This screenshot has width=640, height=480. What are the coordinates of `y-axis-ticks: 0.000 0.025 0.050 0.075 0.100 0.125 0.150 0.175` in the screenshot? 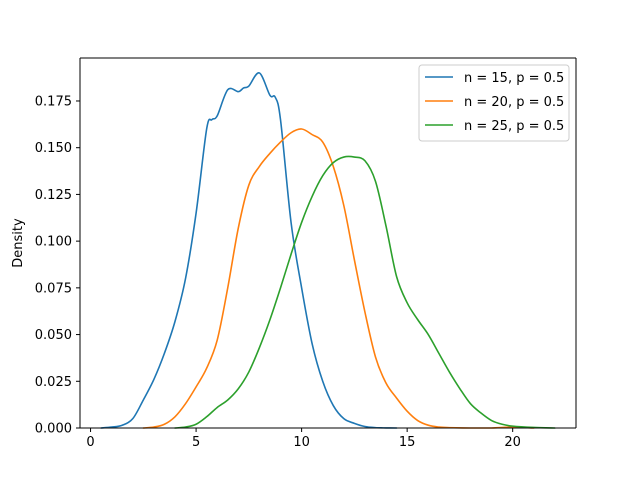 It's located at (57, 265).